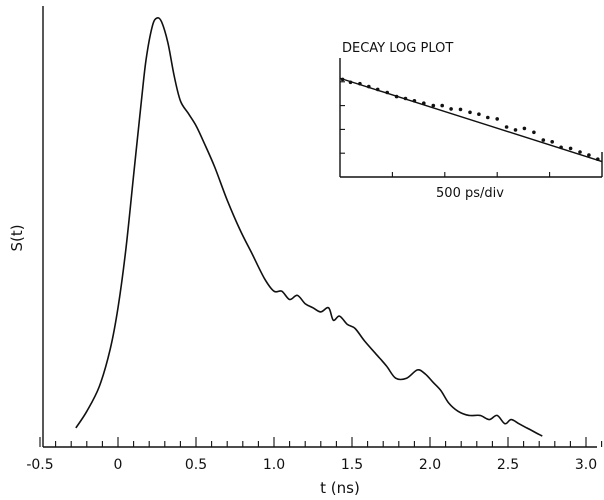 This screenshot has width=604, height=500. What do you see at coordinates (508, 465) in the screenshot?
I see `x-tick-label: 2.5` at bounding box center [508, 465].